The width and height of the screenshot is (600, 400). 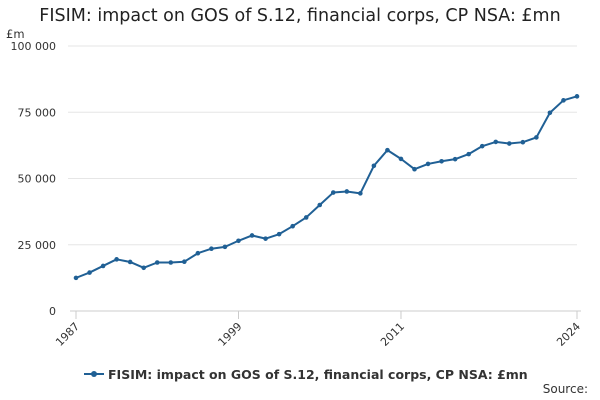 I want to click on x-axis, so click(x=325, y=314).